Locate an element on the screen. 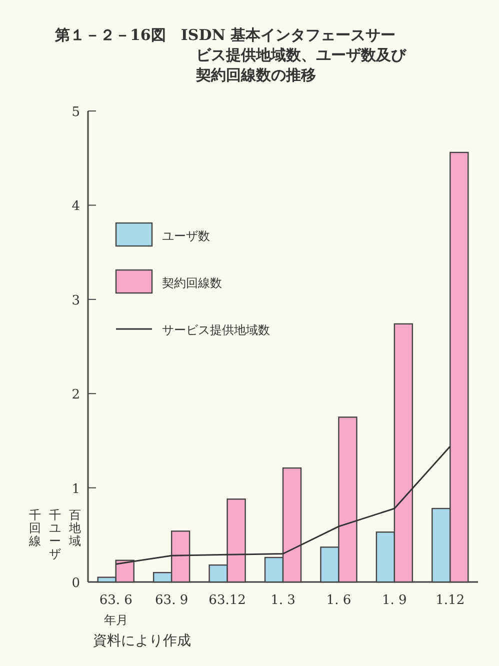  x-tick-label: 63. 6 is located at coordinates (115, 600).